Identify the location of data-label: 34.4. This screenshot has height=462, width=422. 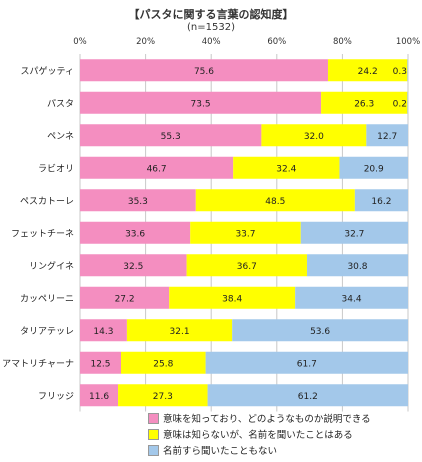
(352, 299).